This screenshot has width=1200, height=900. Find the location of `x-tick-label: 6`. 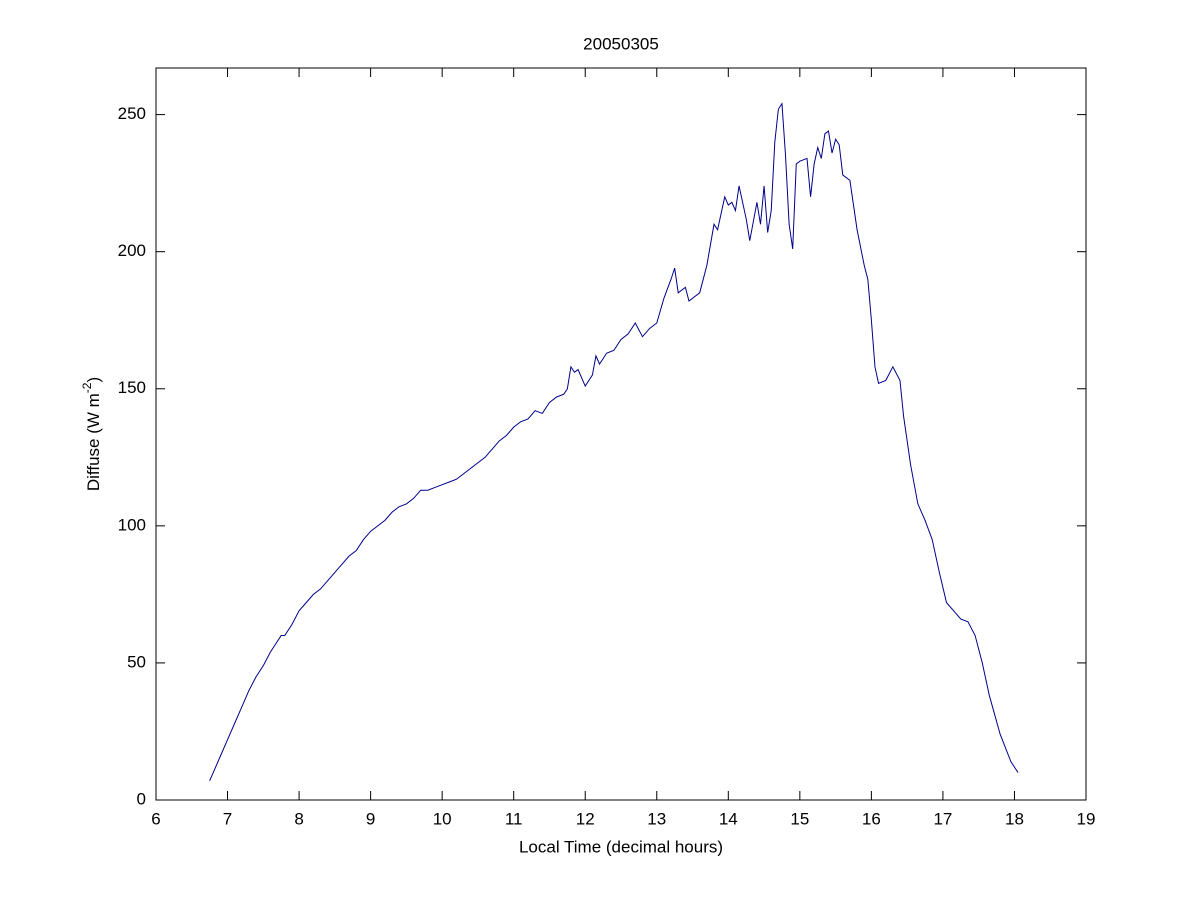

x-tick-label: 6 is located at coordinates (155, 818).